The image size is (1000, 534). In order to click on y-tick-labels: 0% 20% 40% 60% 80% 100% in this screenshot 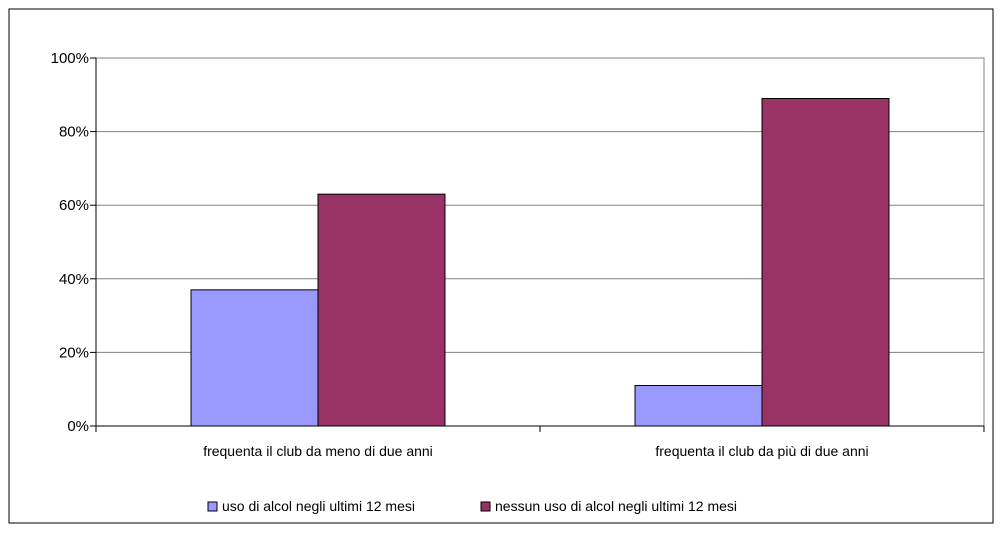, I will do `click(70, 242)`.